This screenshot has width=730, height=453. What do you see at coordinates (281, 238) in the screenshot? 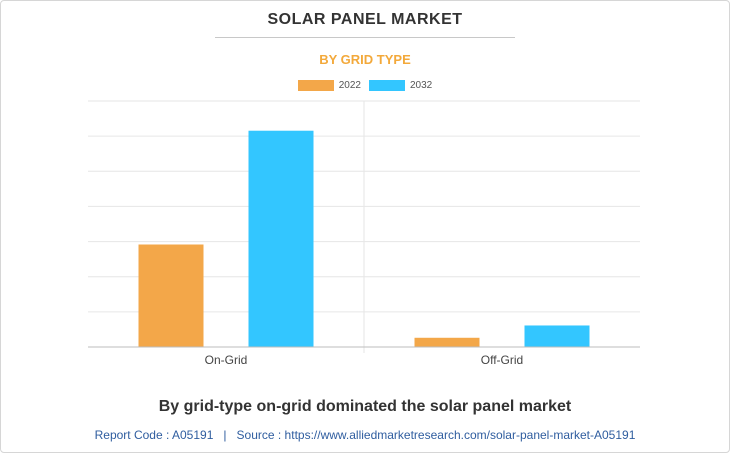
I see `bar-on-grid-2032` at bounding box center [281, 238].